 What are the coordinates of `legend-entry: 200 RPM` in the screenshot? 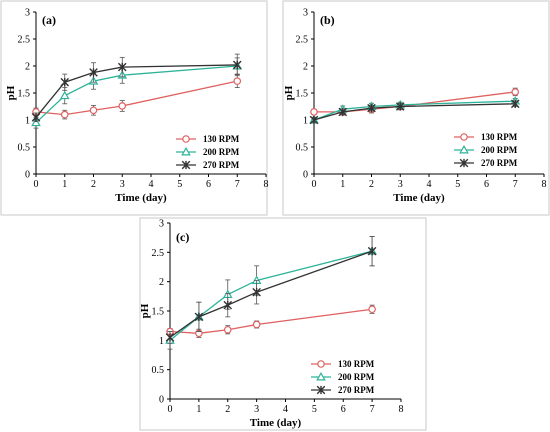 It's located at (208, 151).